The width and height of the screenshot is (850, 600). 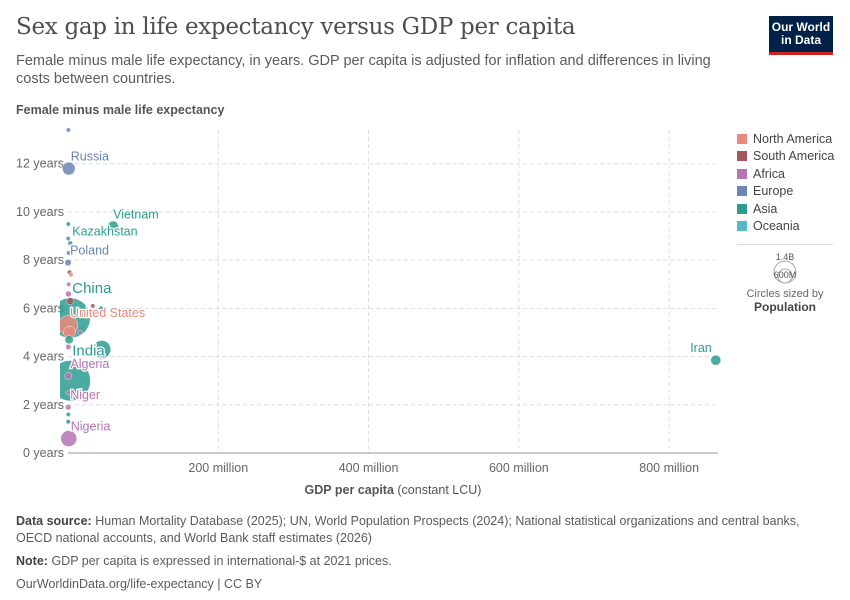 I want to click on x-axis-label: GDP per capita (constant LCU), so click(x=393, y=490).